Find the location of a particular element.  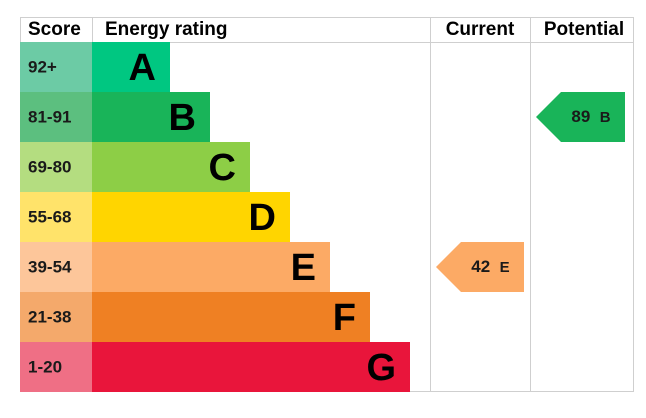

rating-letter: G is located at coordinates (381, 368).